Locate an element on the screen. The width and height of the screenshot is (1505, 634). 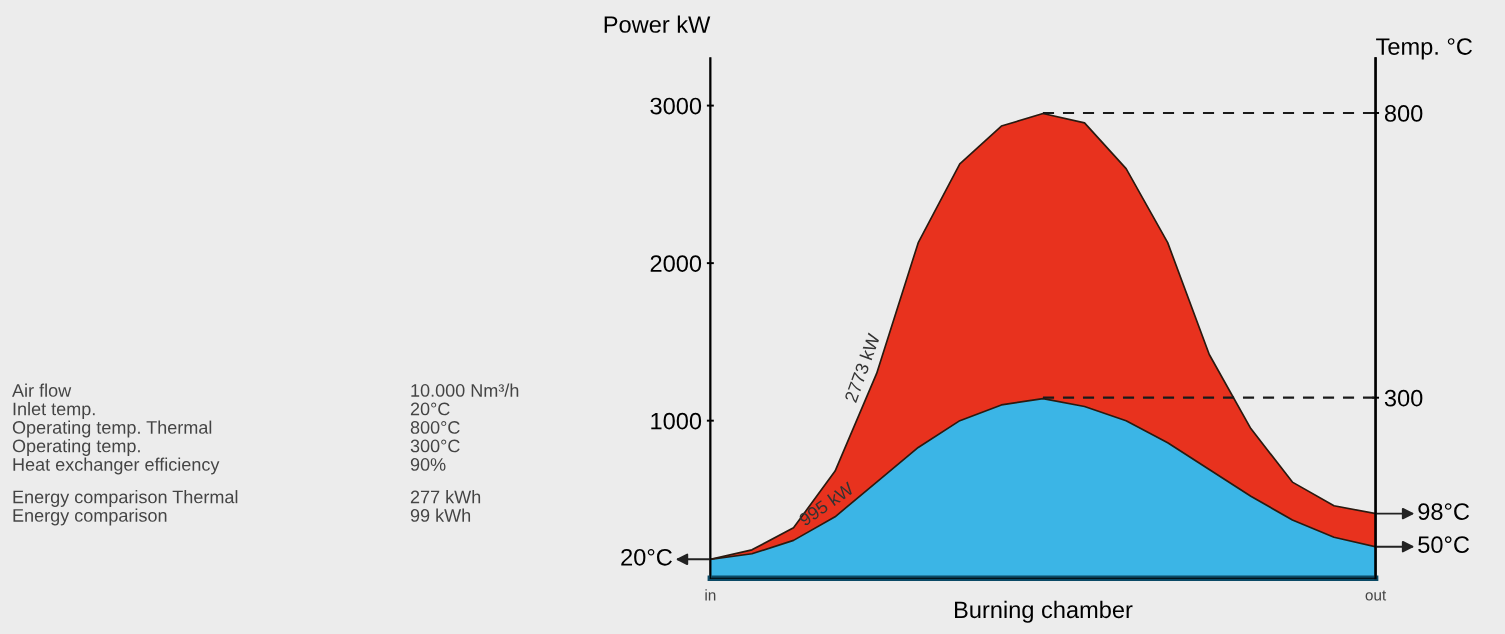
annotation: 2773 kW is located at coordinates (862, 367).